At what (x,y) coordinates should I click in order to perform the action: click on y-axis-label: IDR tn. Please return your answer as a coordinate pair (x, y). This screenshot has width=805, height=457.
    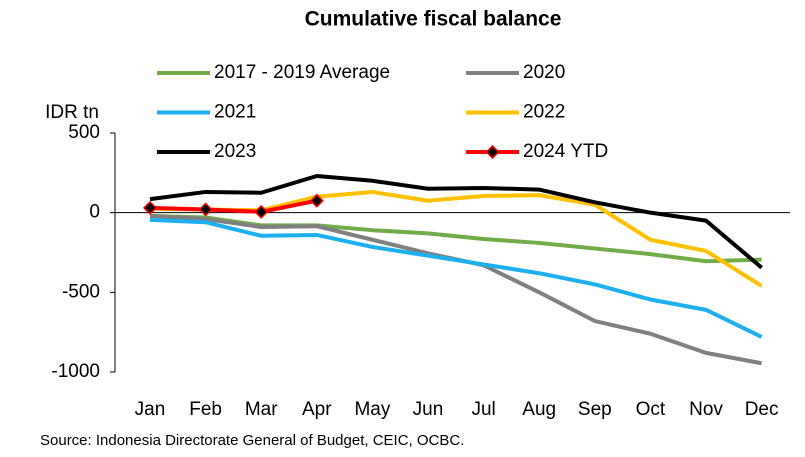
    Looking at the image, I should click on (72, 112).